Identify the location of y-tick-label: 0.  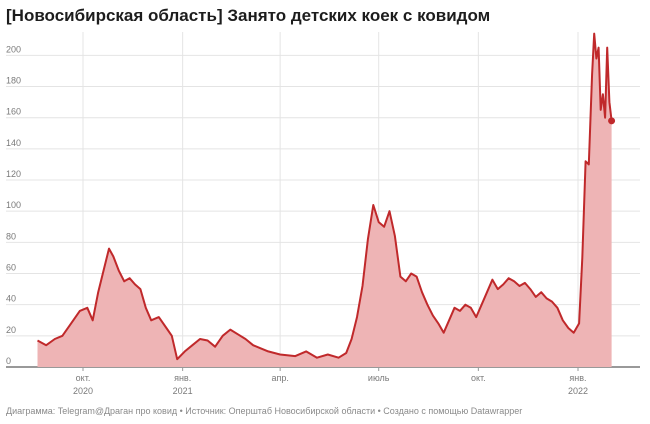
(8, 361).